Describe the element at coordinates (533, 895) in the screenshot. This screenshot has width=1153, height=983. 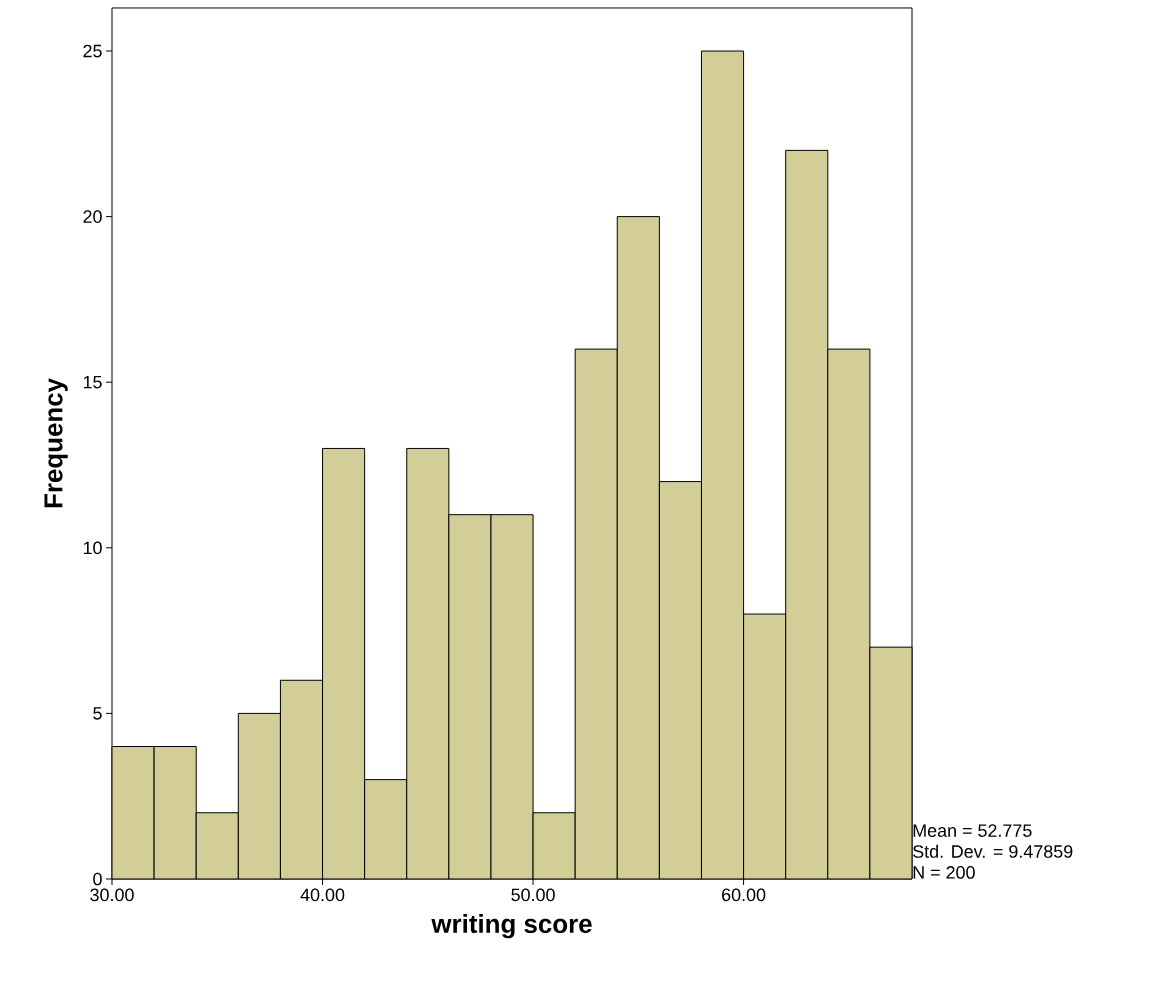
I see `x-tick-label: 50.00` at that location.